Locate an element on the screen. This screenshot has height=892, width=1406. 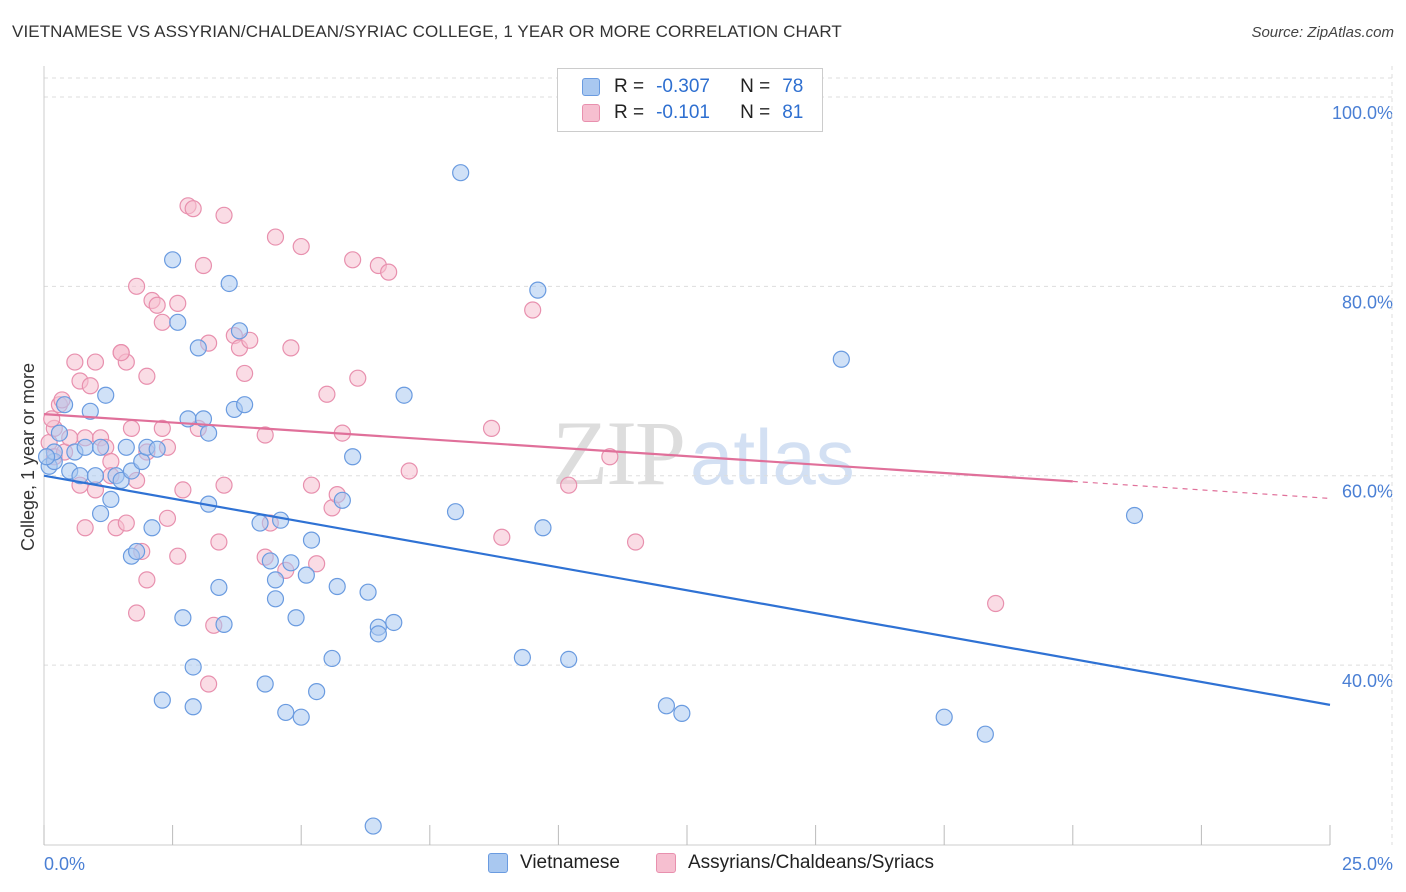
trendline-extension-assyrian is located at coordinates (1201, 490).